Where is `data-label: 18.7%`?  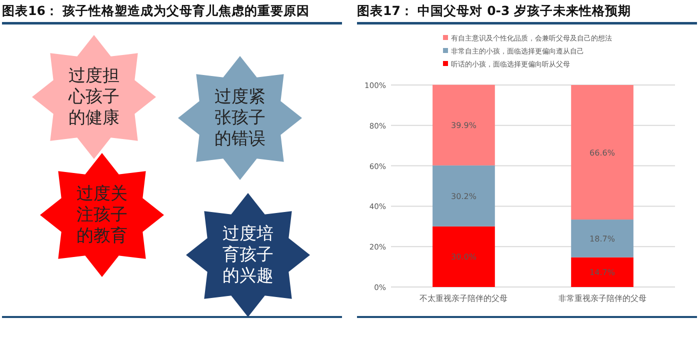
data-label: 18.7% is located at coordinates (603, 239).